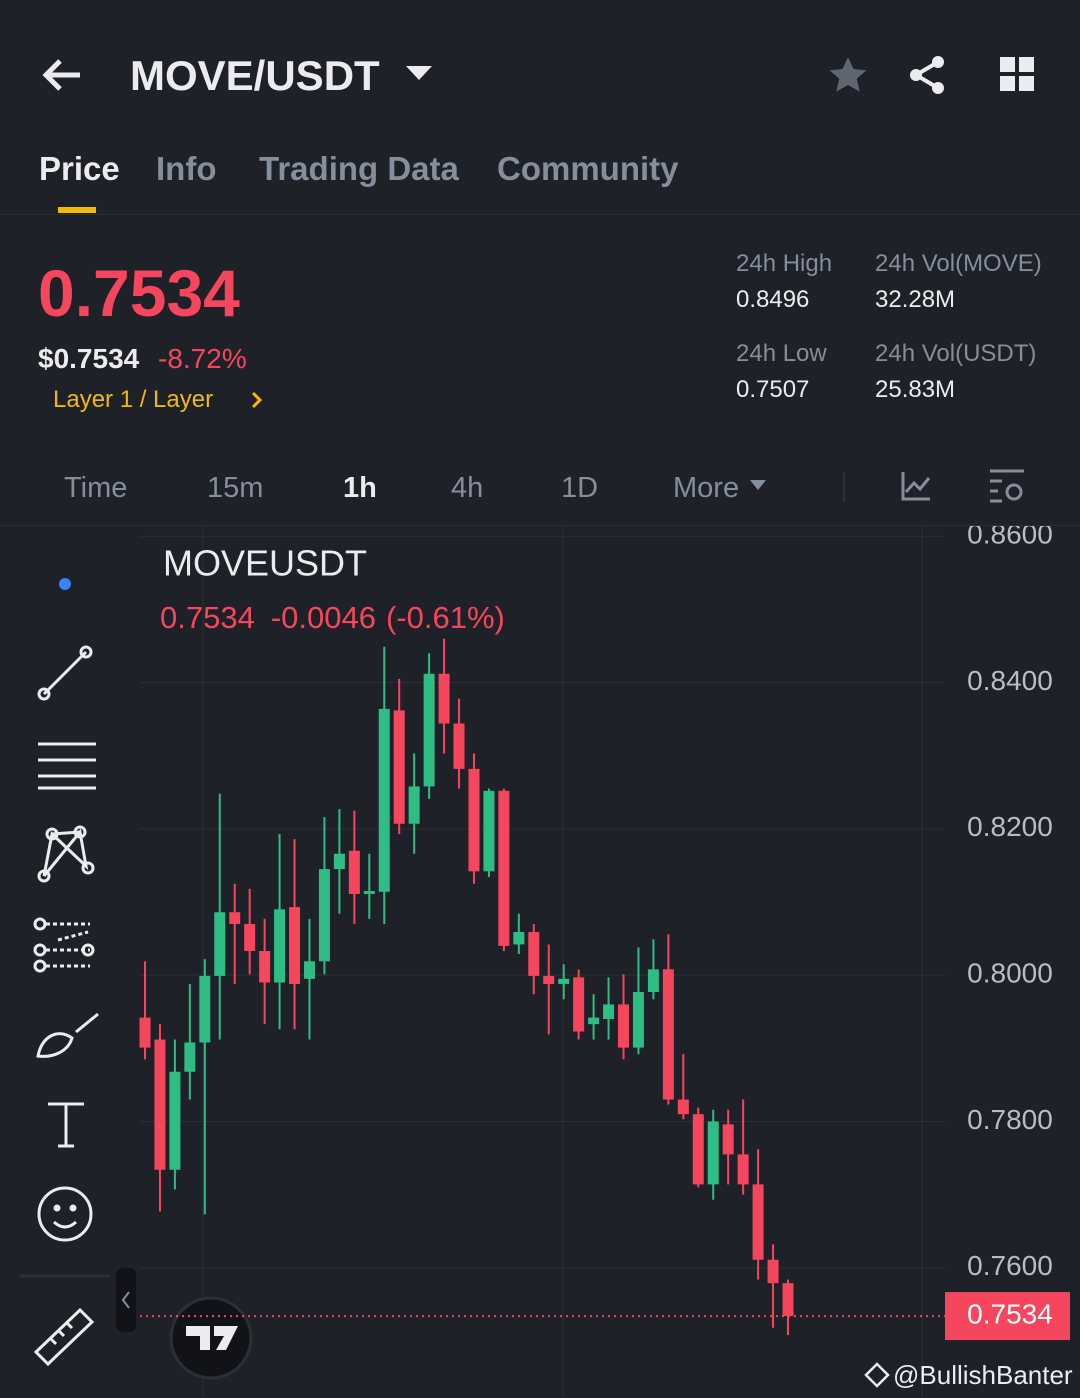  I want to click on tab: Community, so click(588, 168).